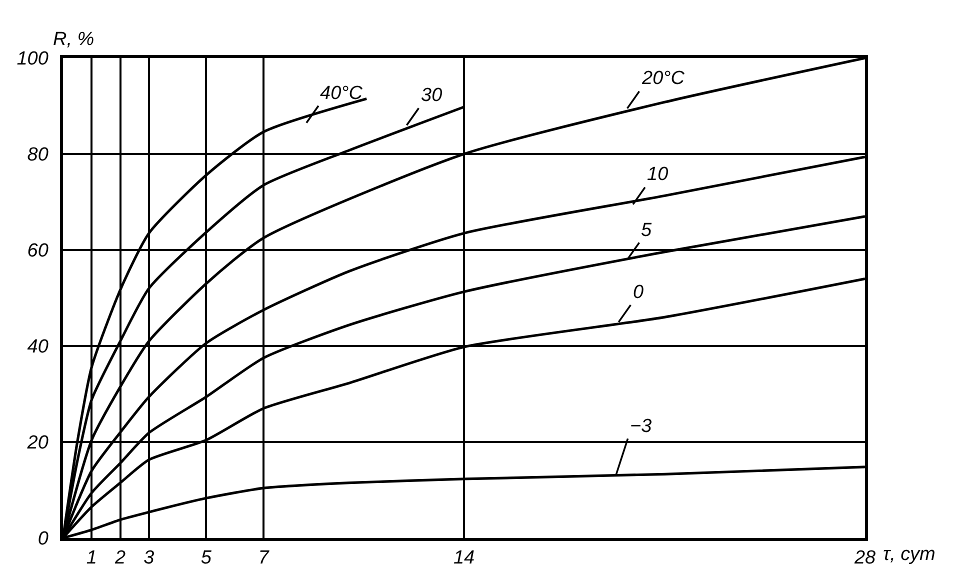  Describe the element at coordinates (909, 554) in the screenshot. I see `x-axis-title: τ, сут` at that location.